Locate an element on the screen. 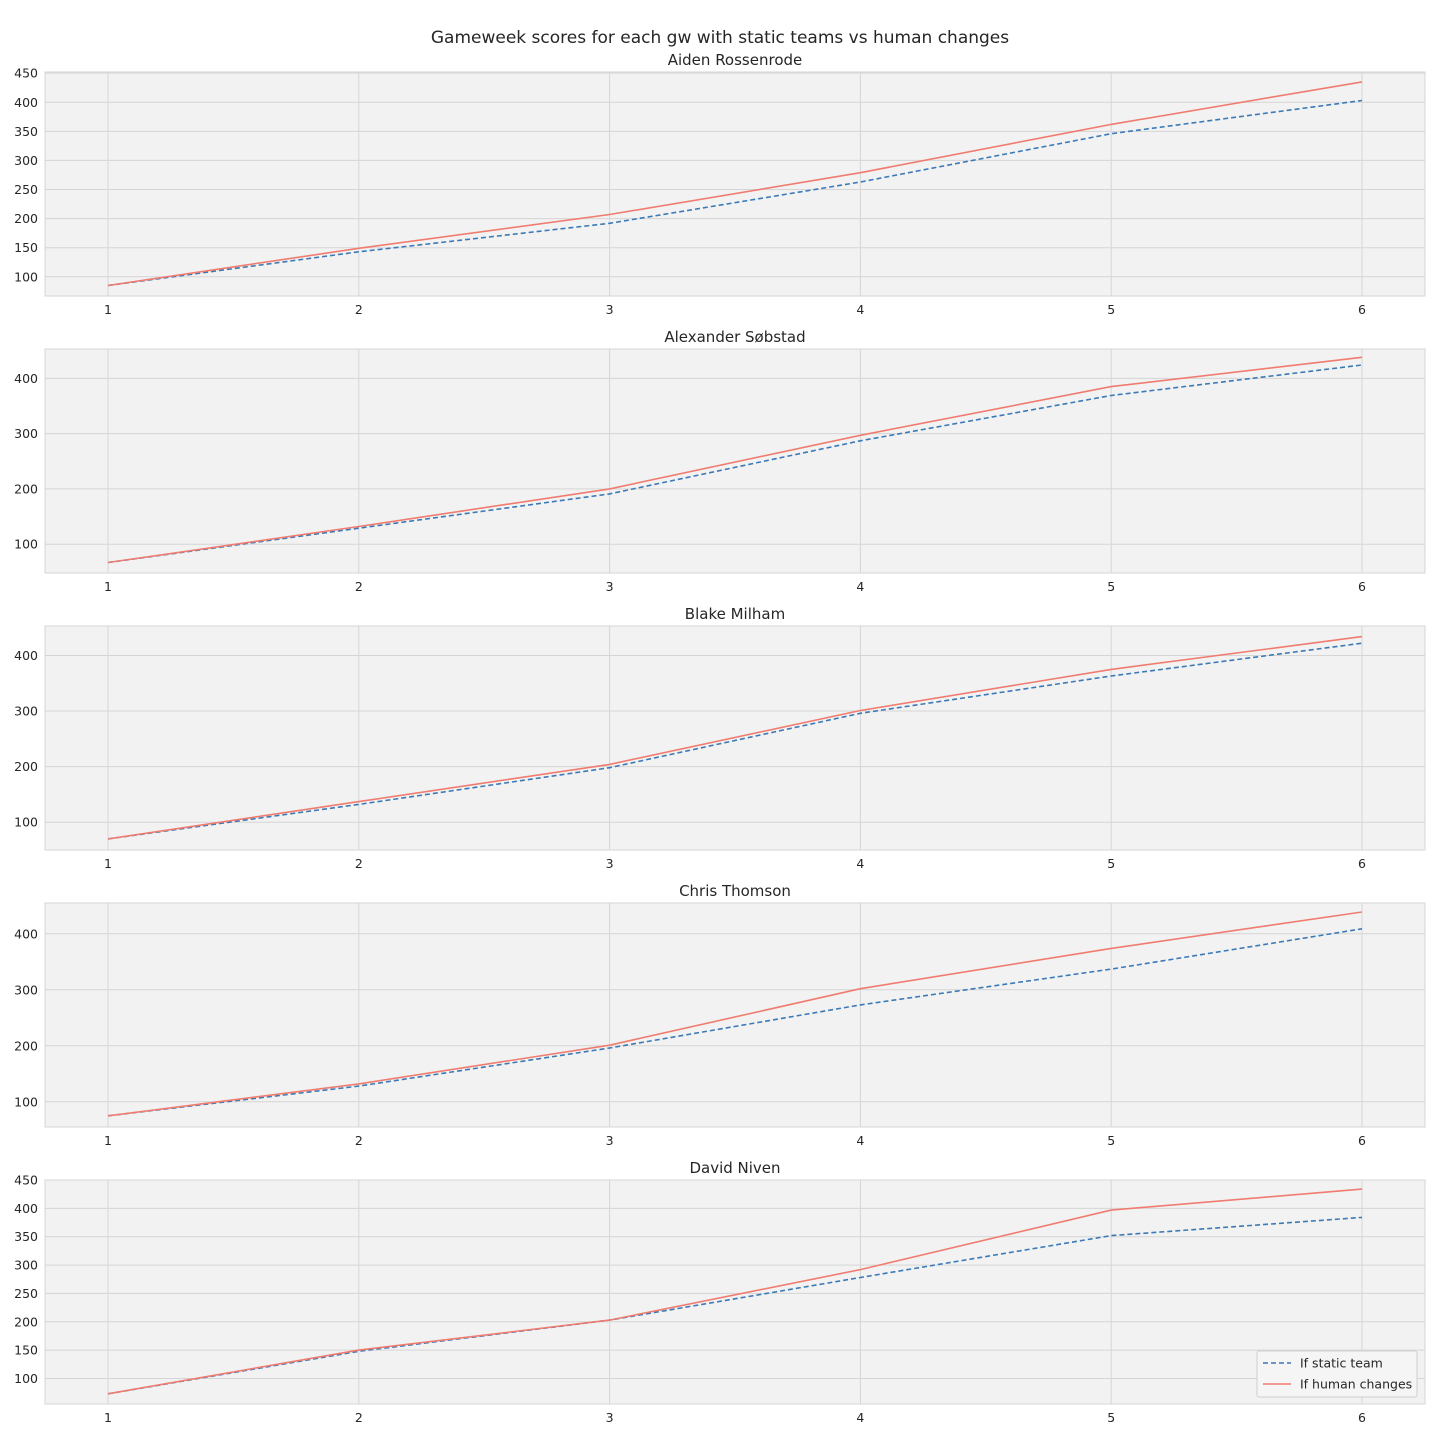 The height and width of the screenshot is (1440, 1440). panel-title: Aiden Rossenrode is located at coordinates (735, 60).